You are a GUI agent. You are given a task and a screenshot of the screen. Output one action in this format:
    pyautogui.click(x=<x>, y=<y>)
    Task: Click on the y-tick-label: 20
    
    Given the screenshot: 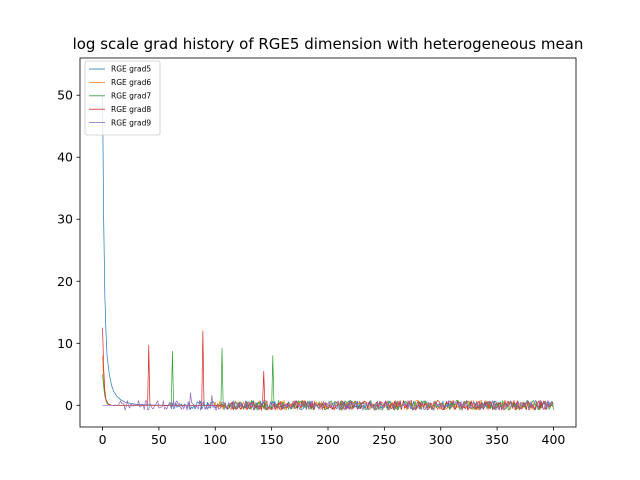 What is the action you would take?
    pyautogui.click(x=65, y=281)
    